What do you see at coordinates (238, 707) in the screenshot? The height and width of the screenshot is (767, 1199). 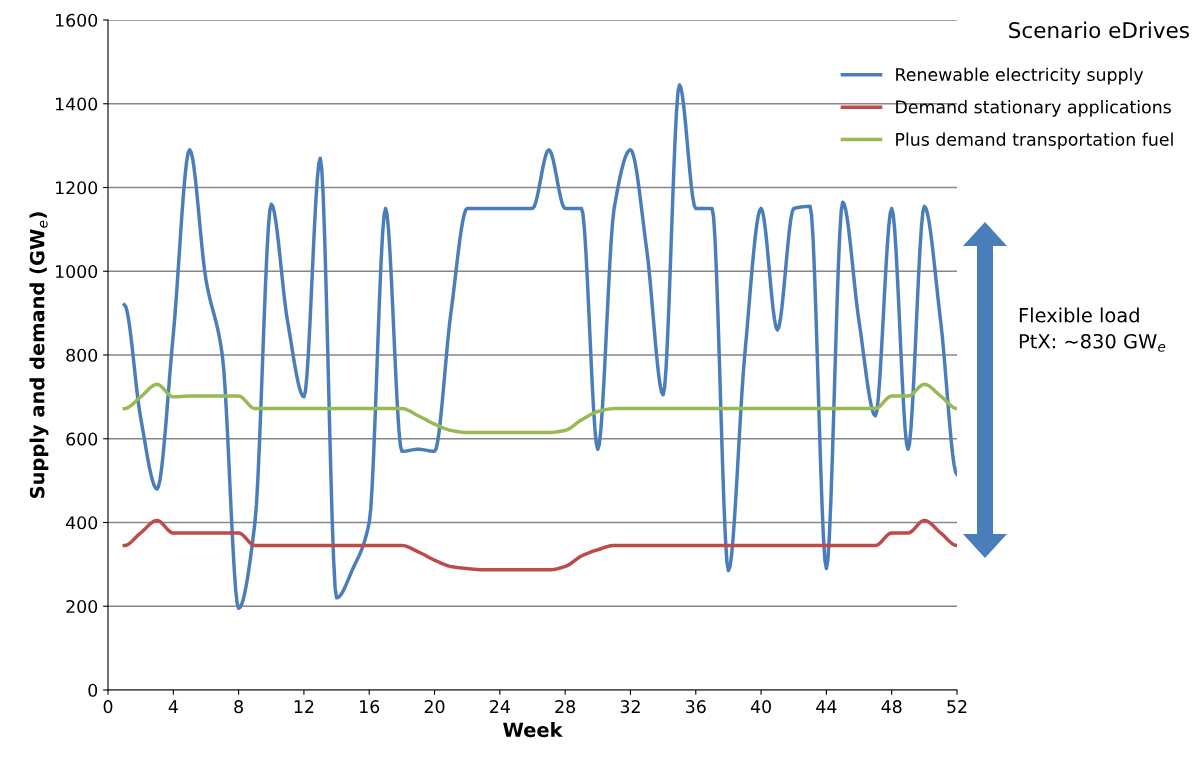 I see `x-tick-label: 8` at bounding box center [238, 707].